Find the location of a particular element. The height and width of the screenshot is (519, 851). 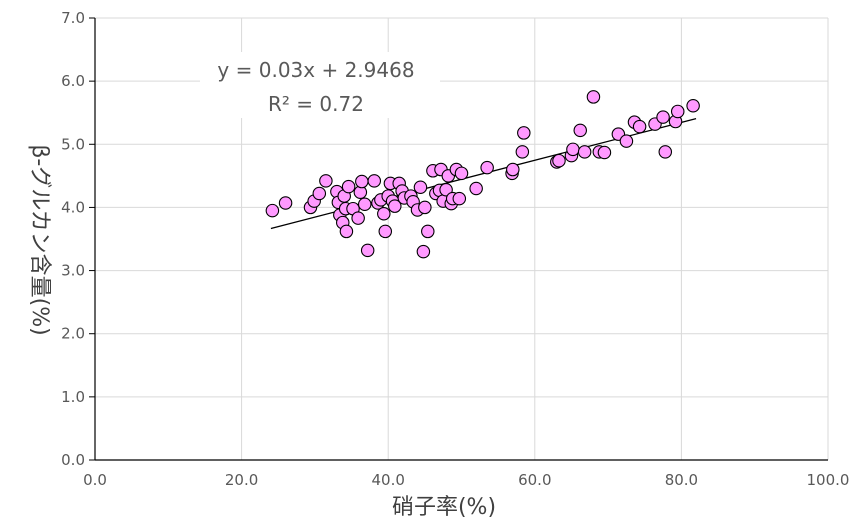

y-tick-label: 5.0 is located at coordinates (73, 144).